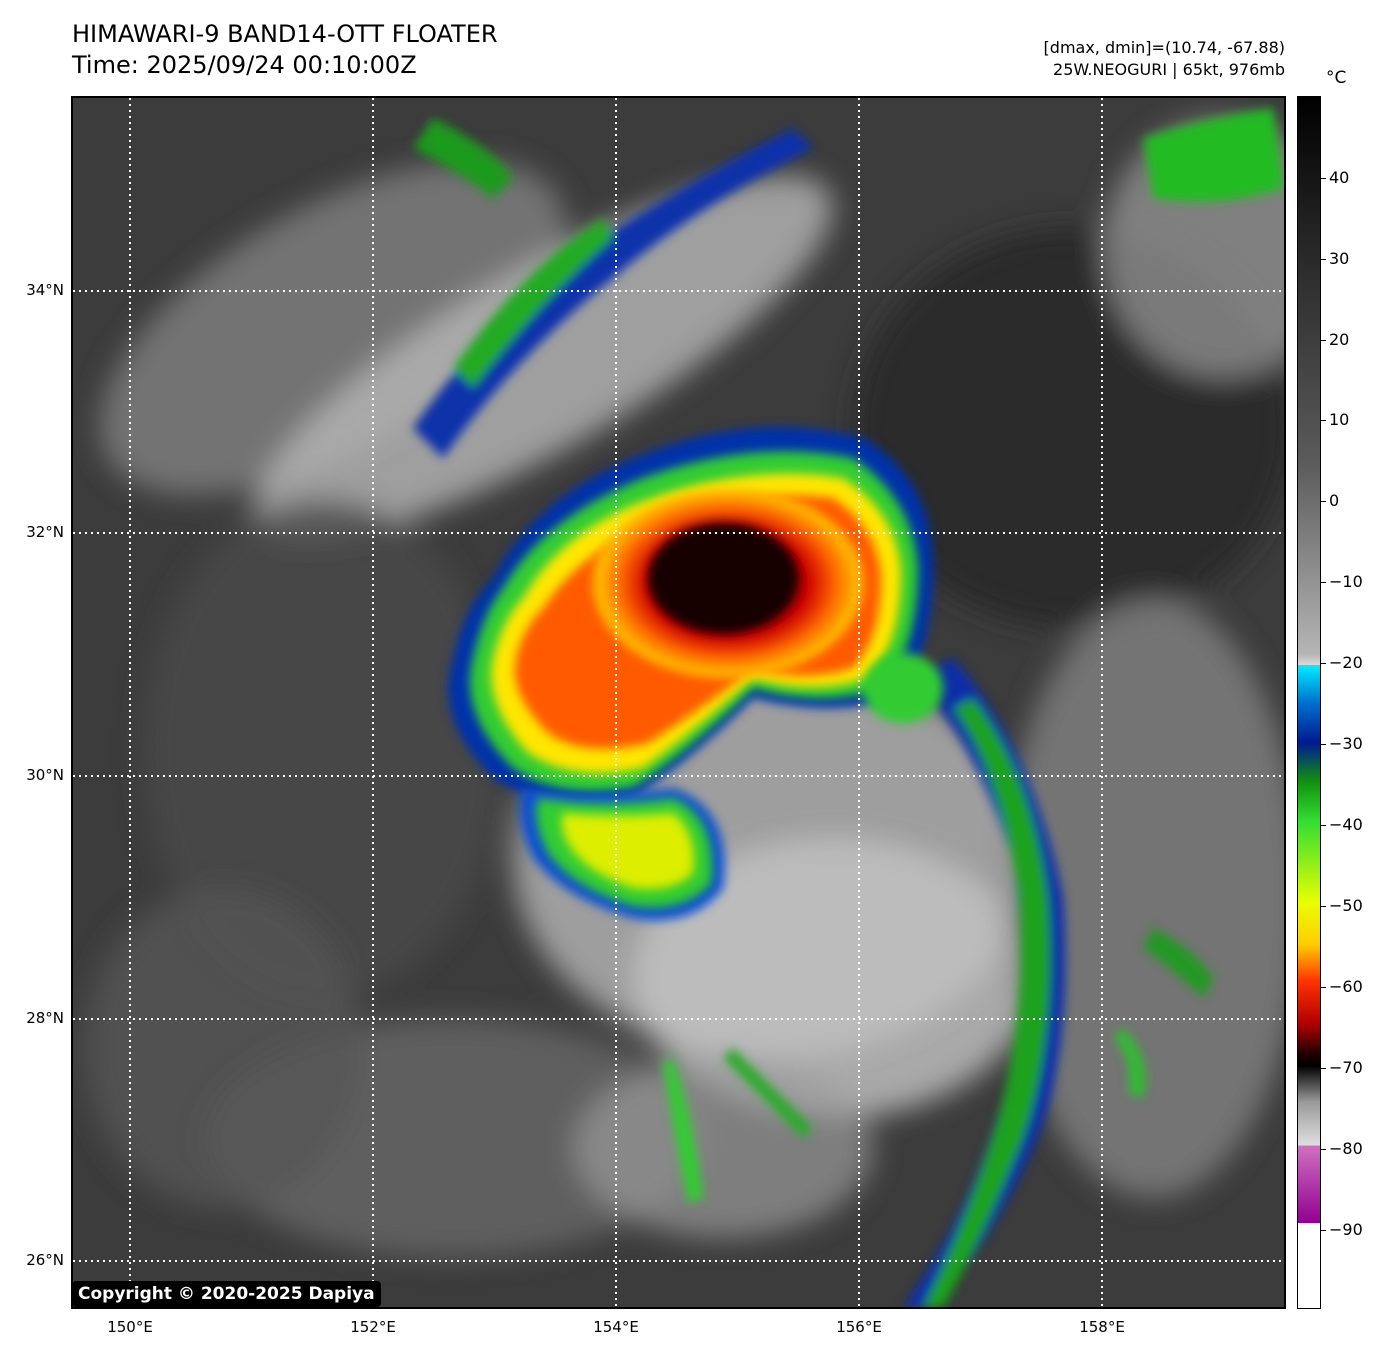 The width and height of the screenshot is (1390, 1359). Describe the element at coordinates (1346, 1067) in the screenshot. I see `colorbar-tick-minus70: −70` at that location.